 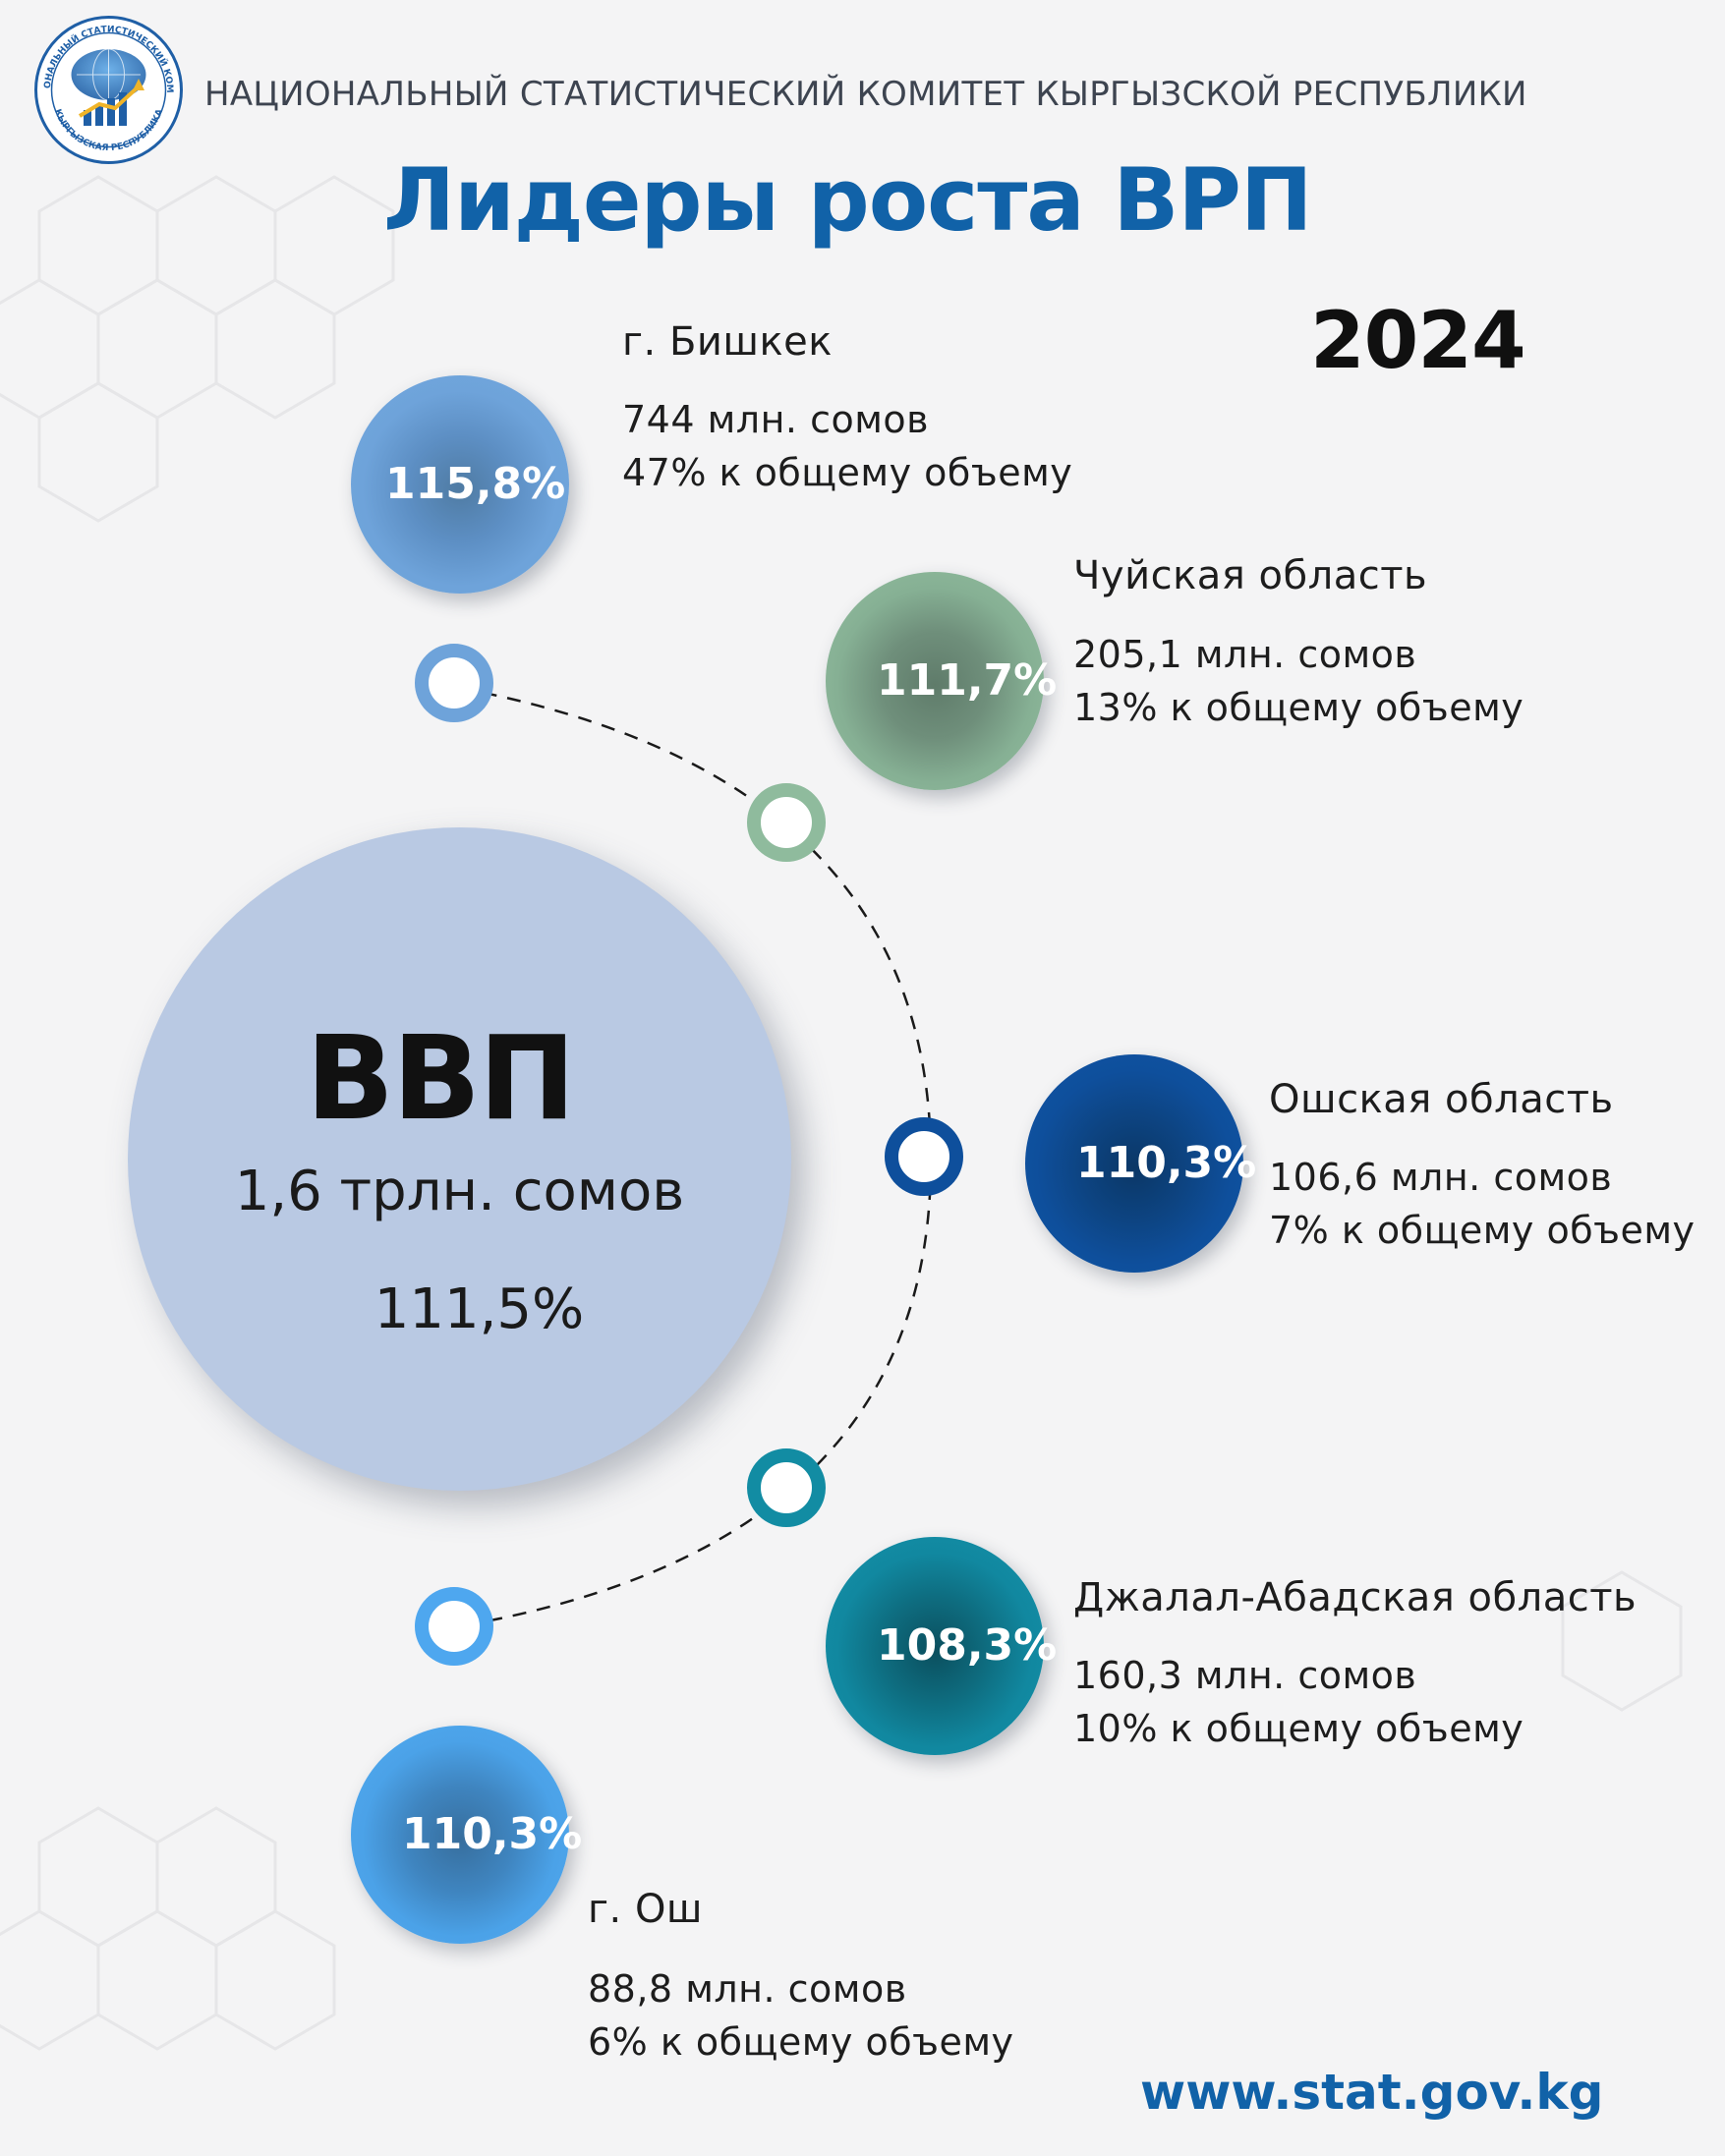 I want to click on region-growth-value: 115,8%, so click(x=475, y=484).